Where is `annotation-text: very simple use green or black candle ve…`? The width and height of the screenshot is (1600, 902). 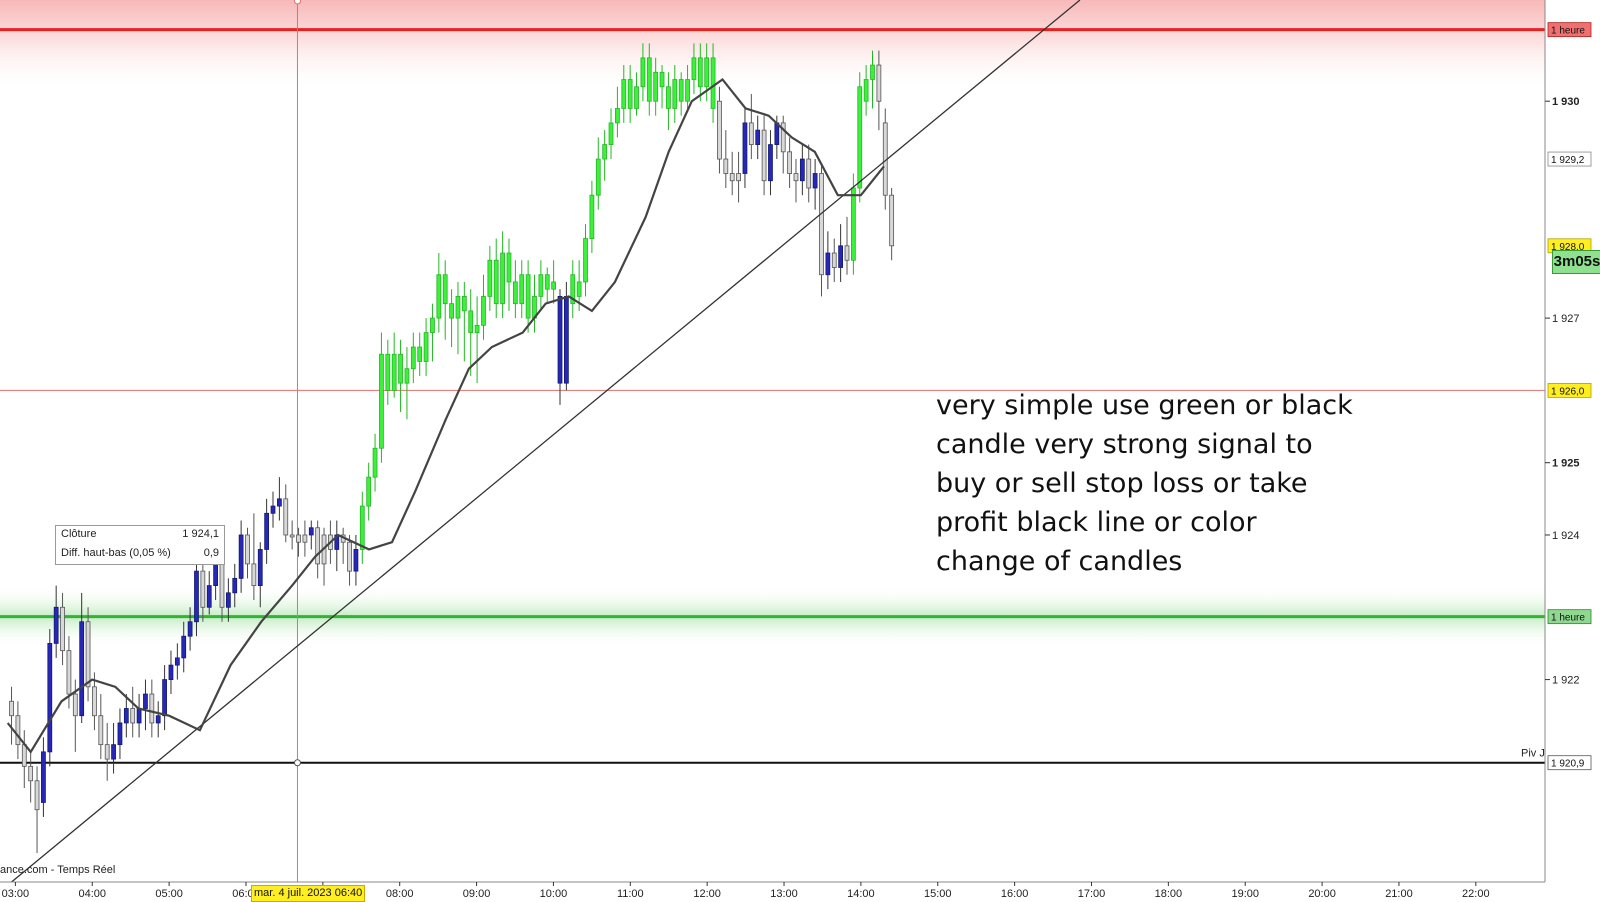 annotation-text: very simple use green or black candle ve… is located at coordinates (1144, 483).